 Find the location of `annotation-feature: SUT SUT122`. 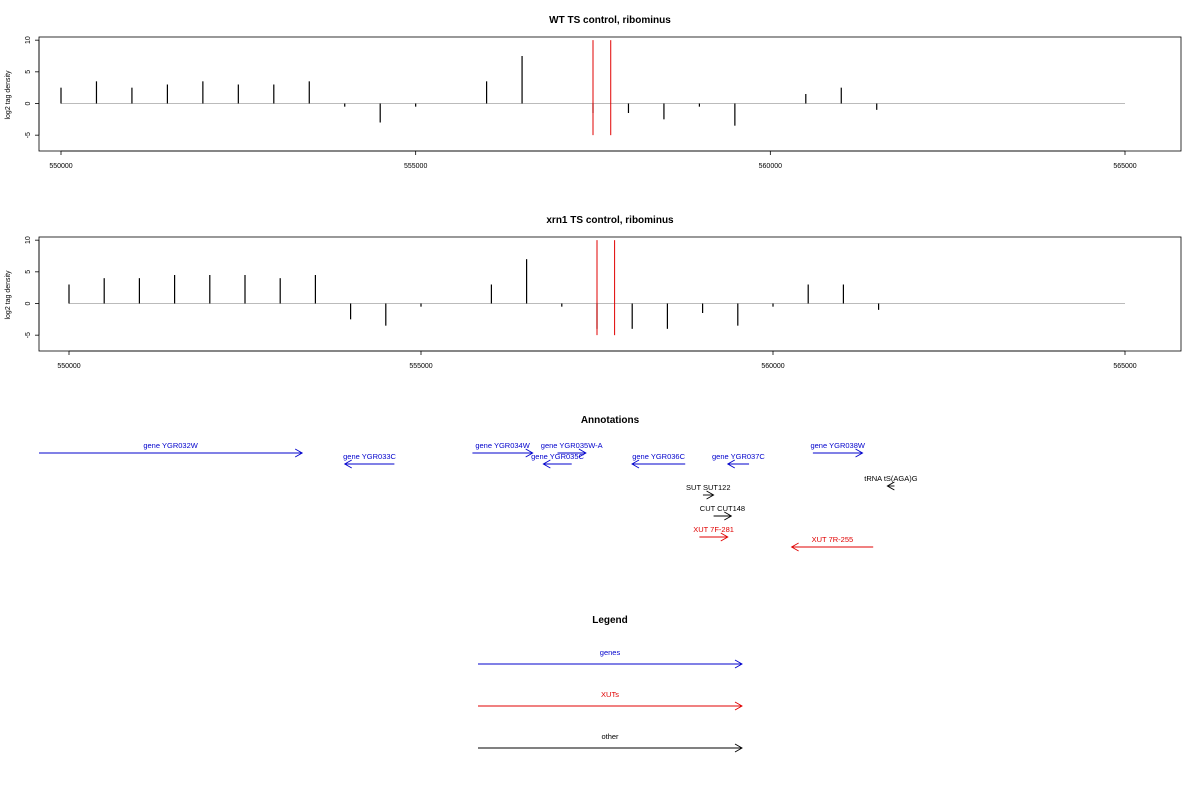

annotation-feature: SUT SUT122 is located at coordinates (708, 491).